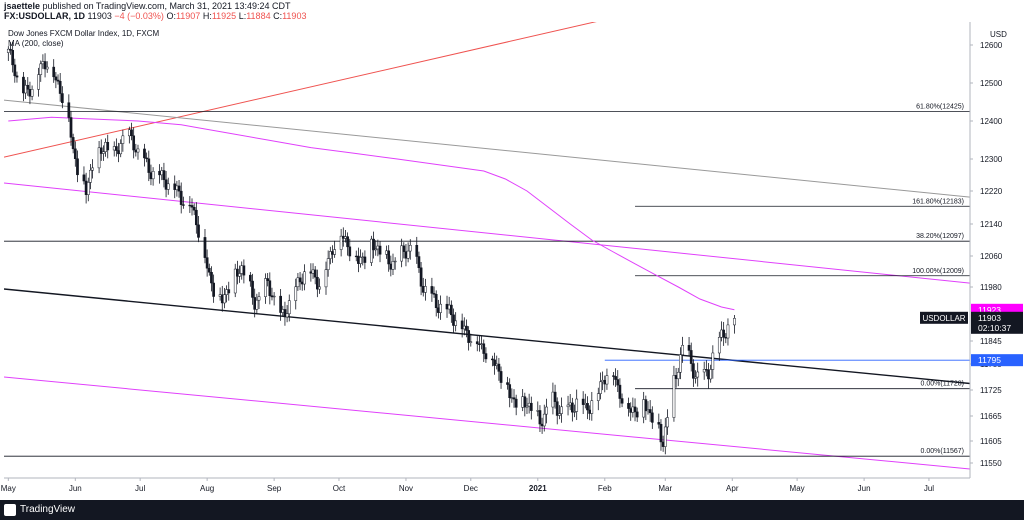  Describe the element at coordinates (139, 16) in the screenshot. I see `price-change: −4 (−0.03%)` at that location.